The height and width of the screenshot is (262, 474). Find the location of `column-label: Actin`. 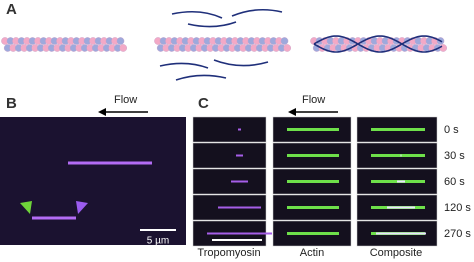

column-label: Actin is located at coordinates (312, 253).